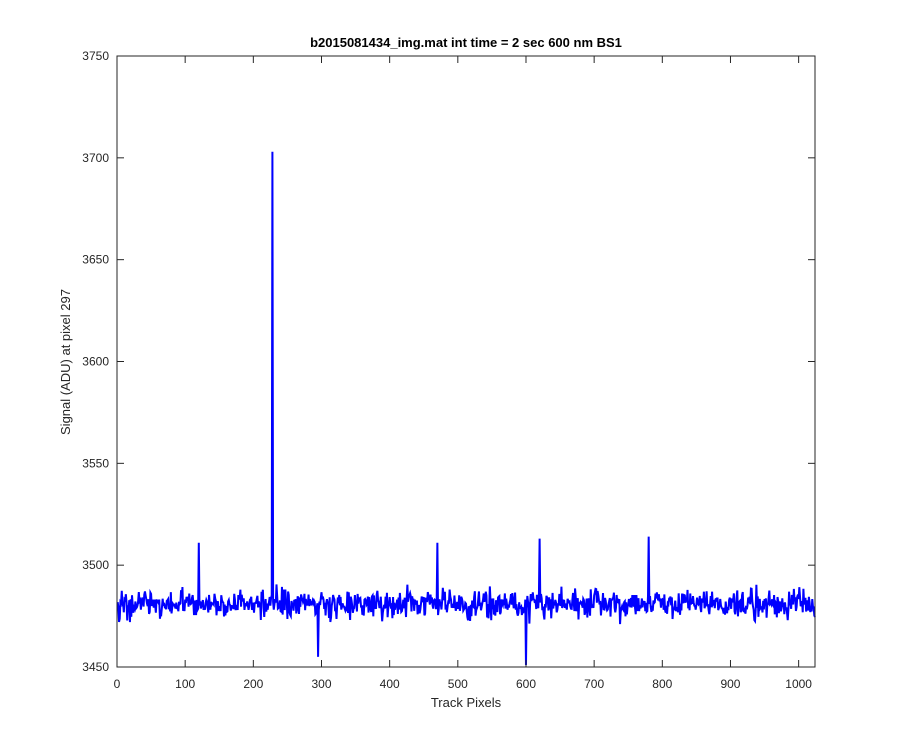 The width and height of the screenshot is (900, 750). I want to click on x-tick-label: 100, so click(185, 684).